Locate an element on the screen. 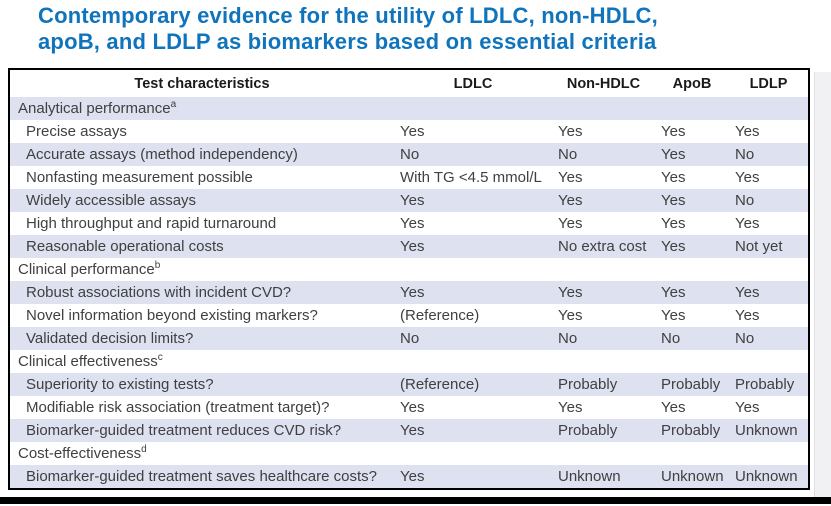 This screenshot has width=831, height=506. section-row: Clinical effectivenessc is located at coordinates (409, 361).